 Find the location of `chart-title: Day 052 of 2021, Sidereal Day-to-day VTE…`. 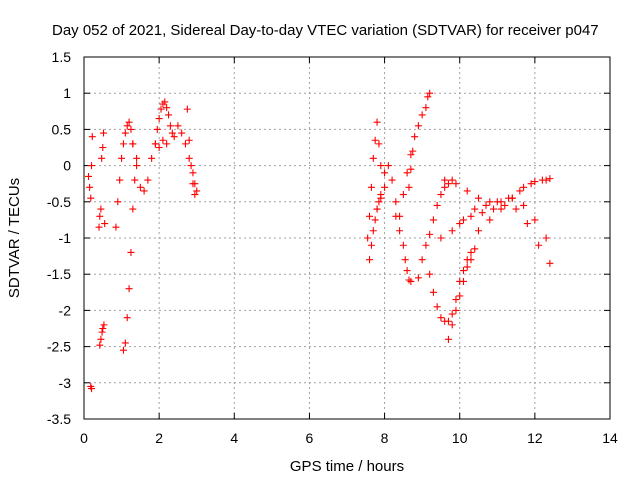

chart-title: Day 052 of 2021, Sidereal Day-to-day VTE… is located at coordinates (325, 30).